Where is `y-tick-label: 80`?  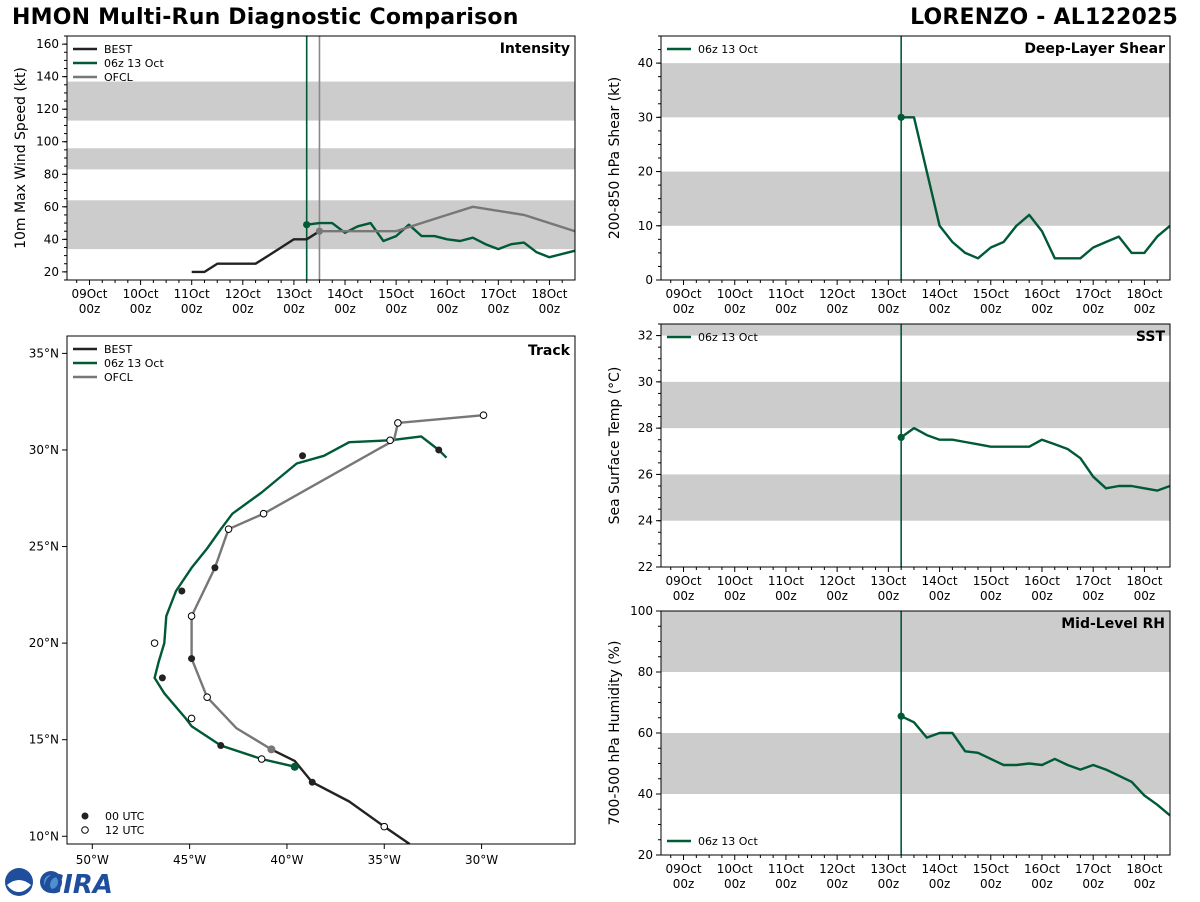
y-tick-label: 80 is located at coordinates (645, 672).